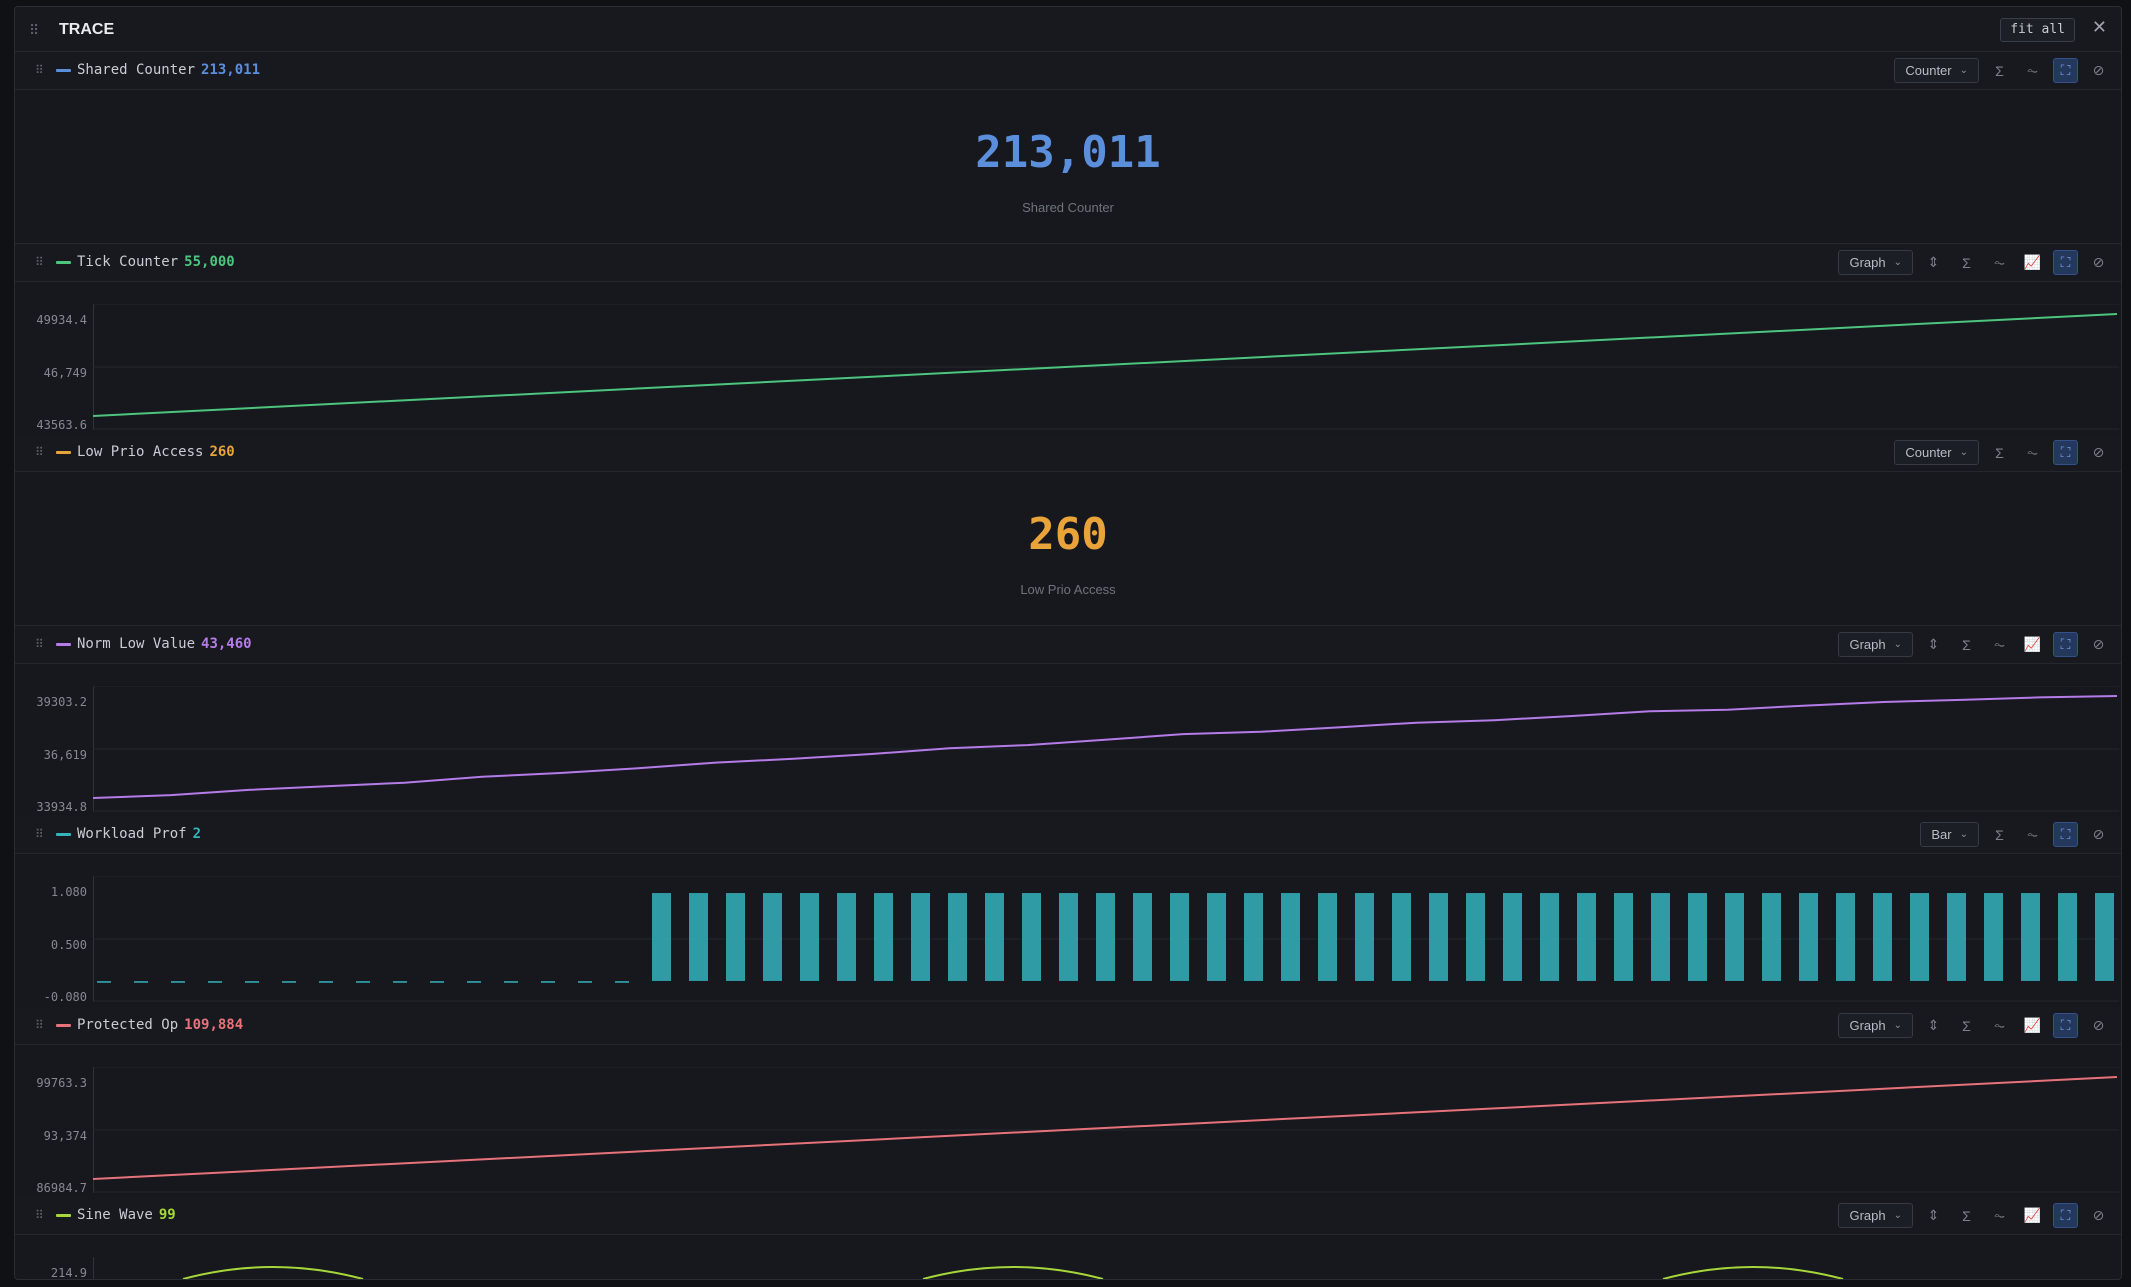 This screenshot has width=2131, height=1287. Describe the element at coordinates (1949, 834) in the screenshot. I see `mode-select: Bar ⌄` at that location.